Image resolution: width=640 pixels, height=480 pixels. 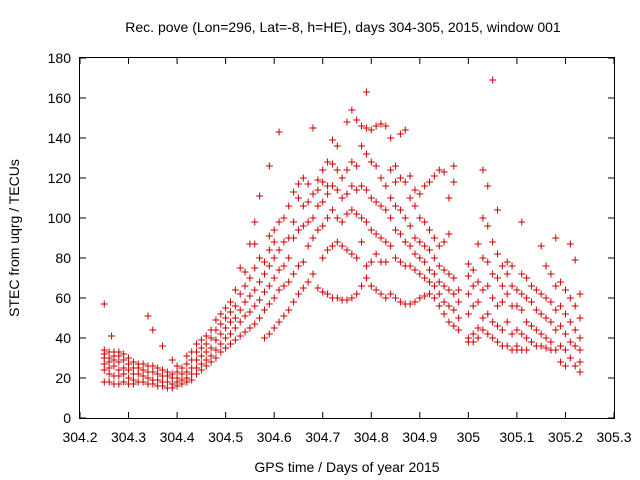 What do you see at coordinates (63, 378) in the screenshot?
I see `y-tick-label: 20` at bounding box center [63, 378].